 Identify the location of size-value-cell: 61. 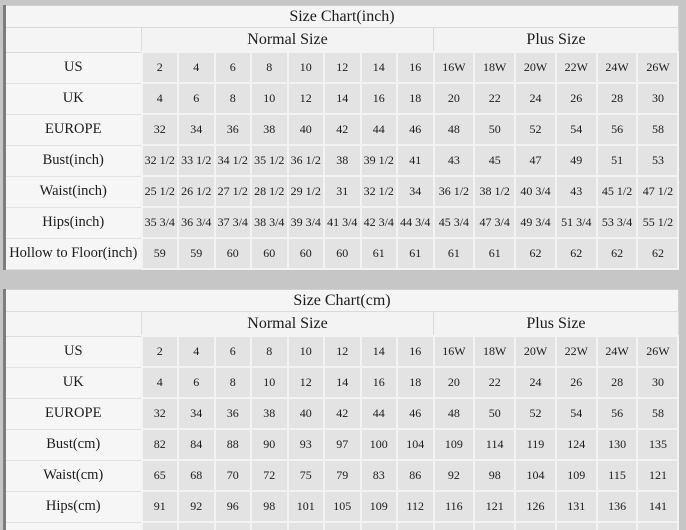
(495, 253).